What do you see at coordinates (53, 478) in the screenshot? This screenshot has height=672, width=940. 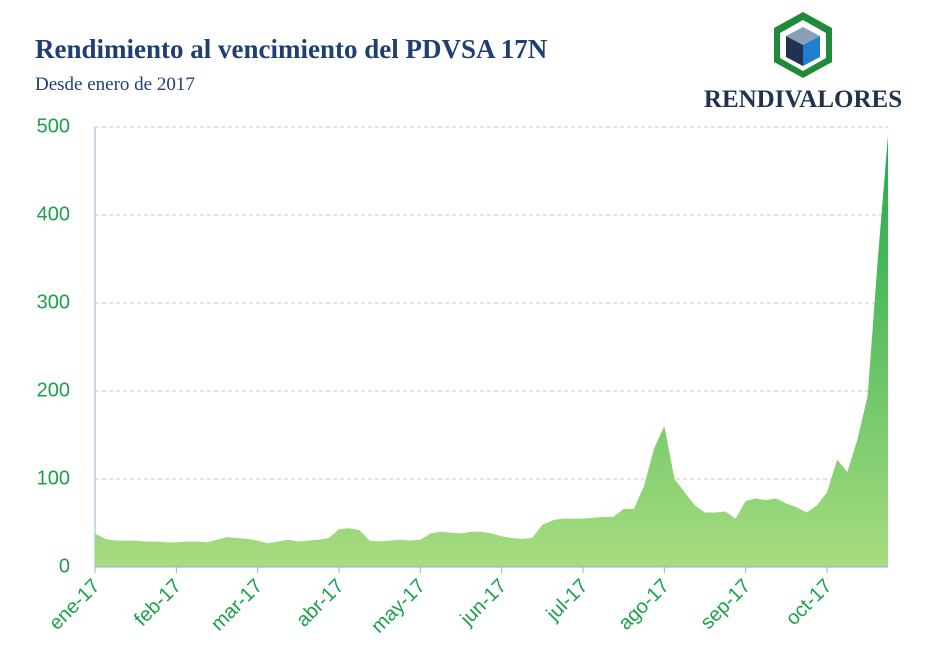 I see `y-tick-label: 100` at bounding box center [53, 478].